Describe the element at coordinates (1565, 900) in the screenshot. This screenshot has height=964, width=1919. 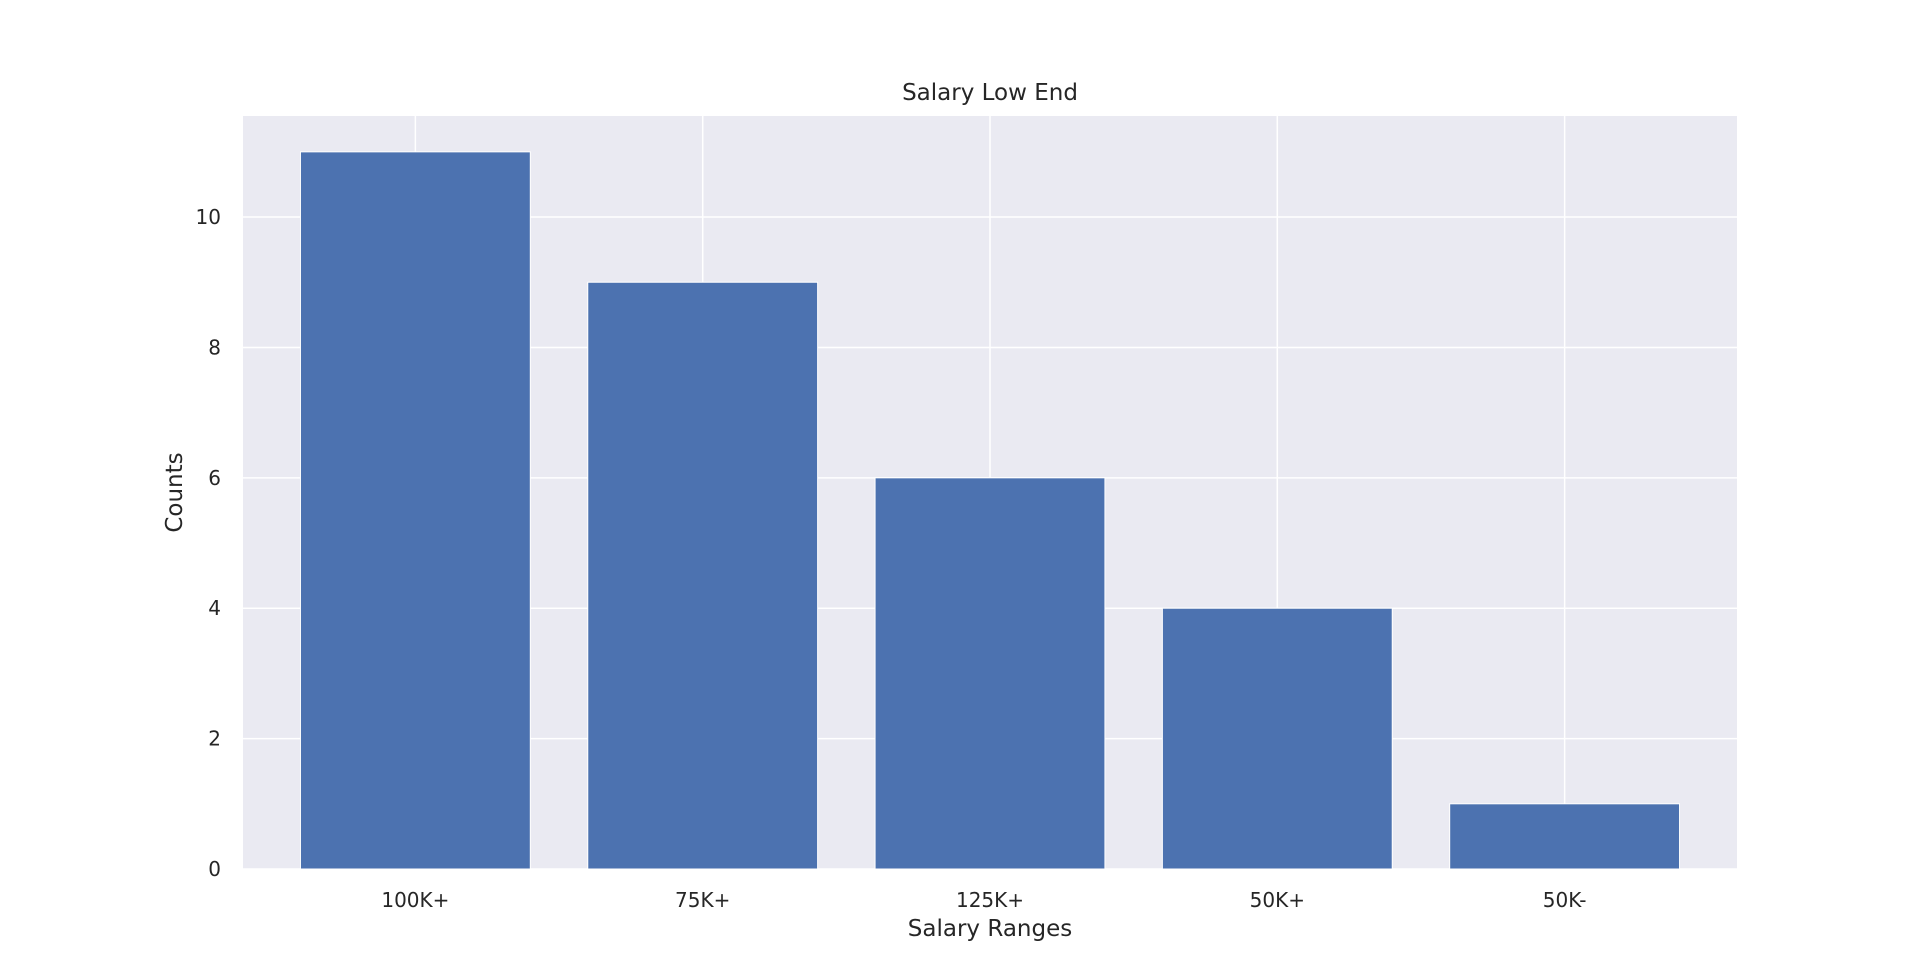
I see `x-tick-label: 50K-` at that location.